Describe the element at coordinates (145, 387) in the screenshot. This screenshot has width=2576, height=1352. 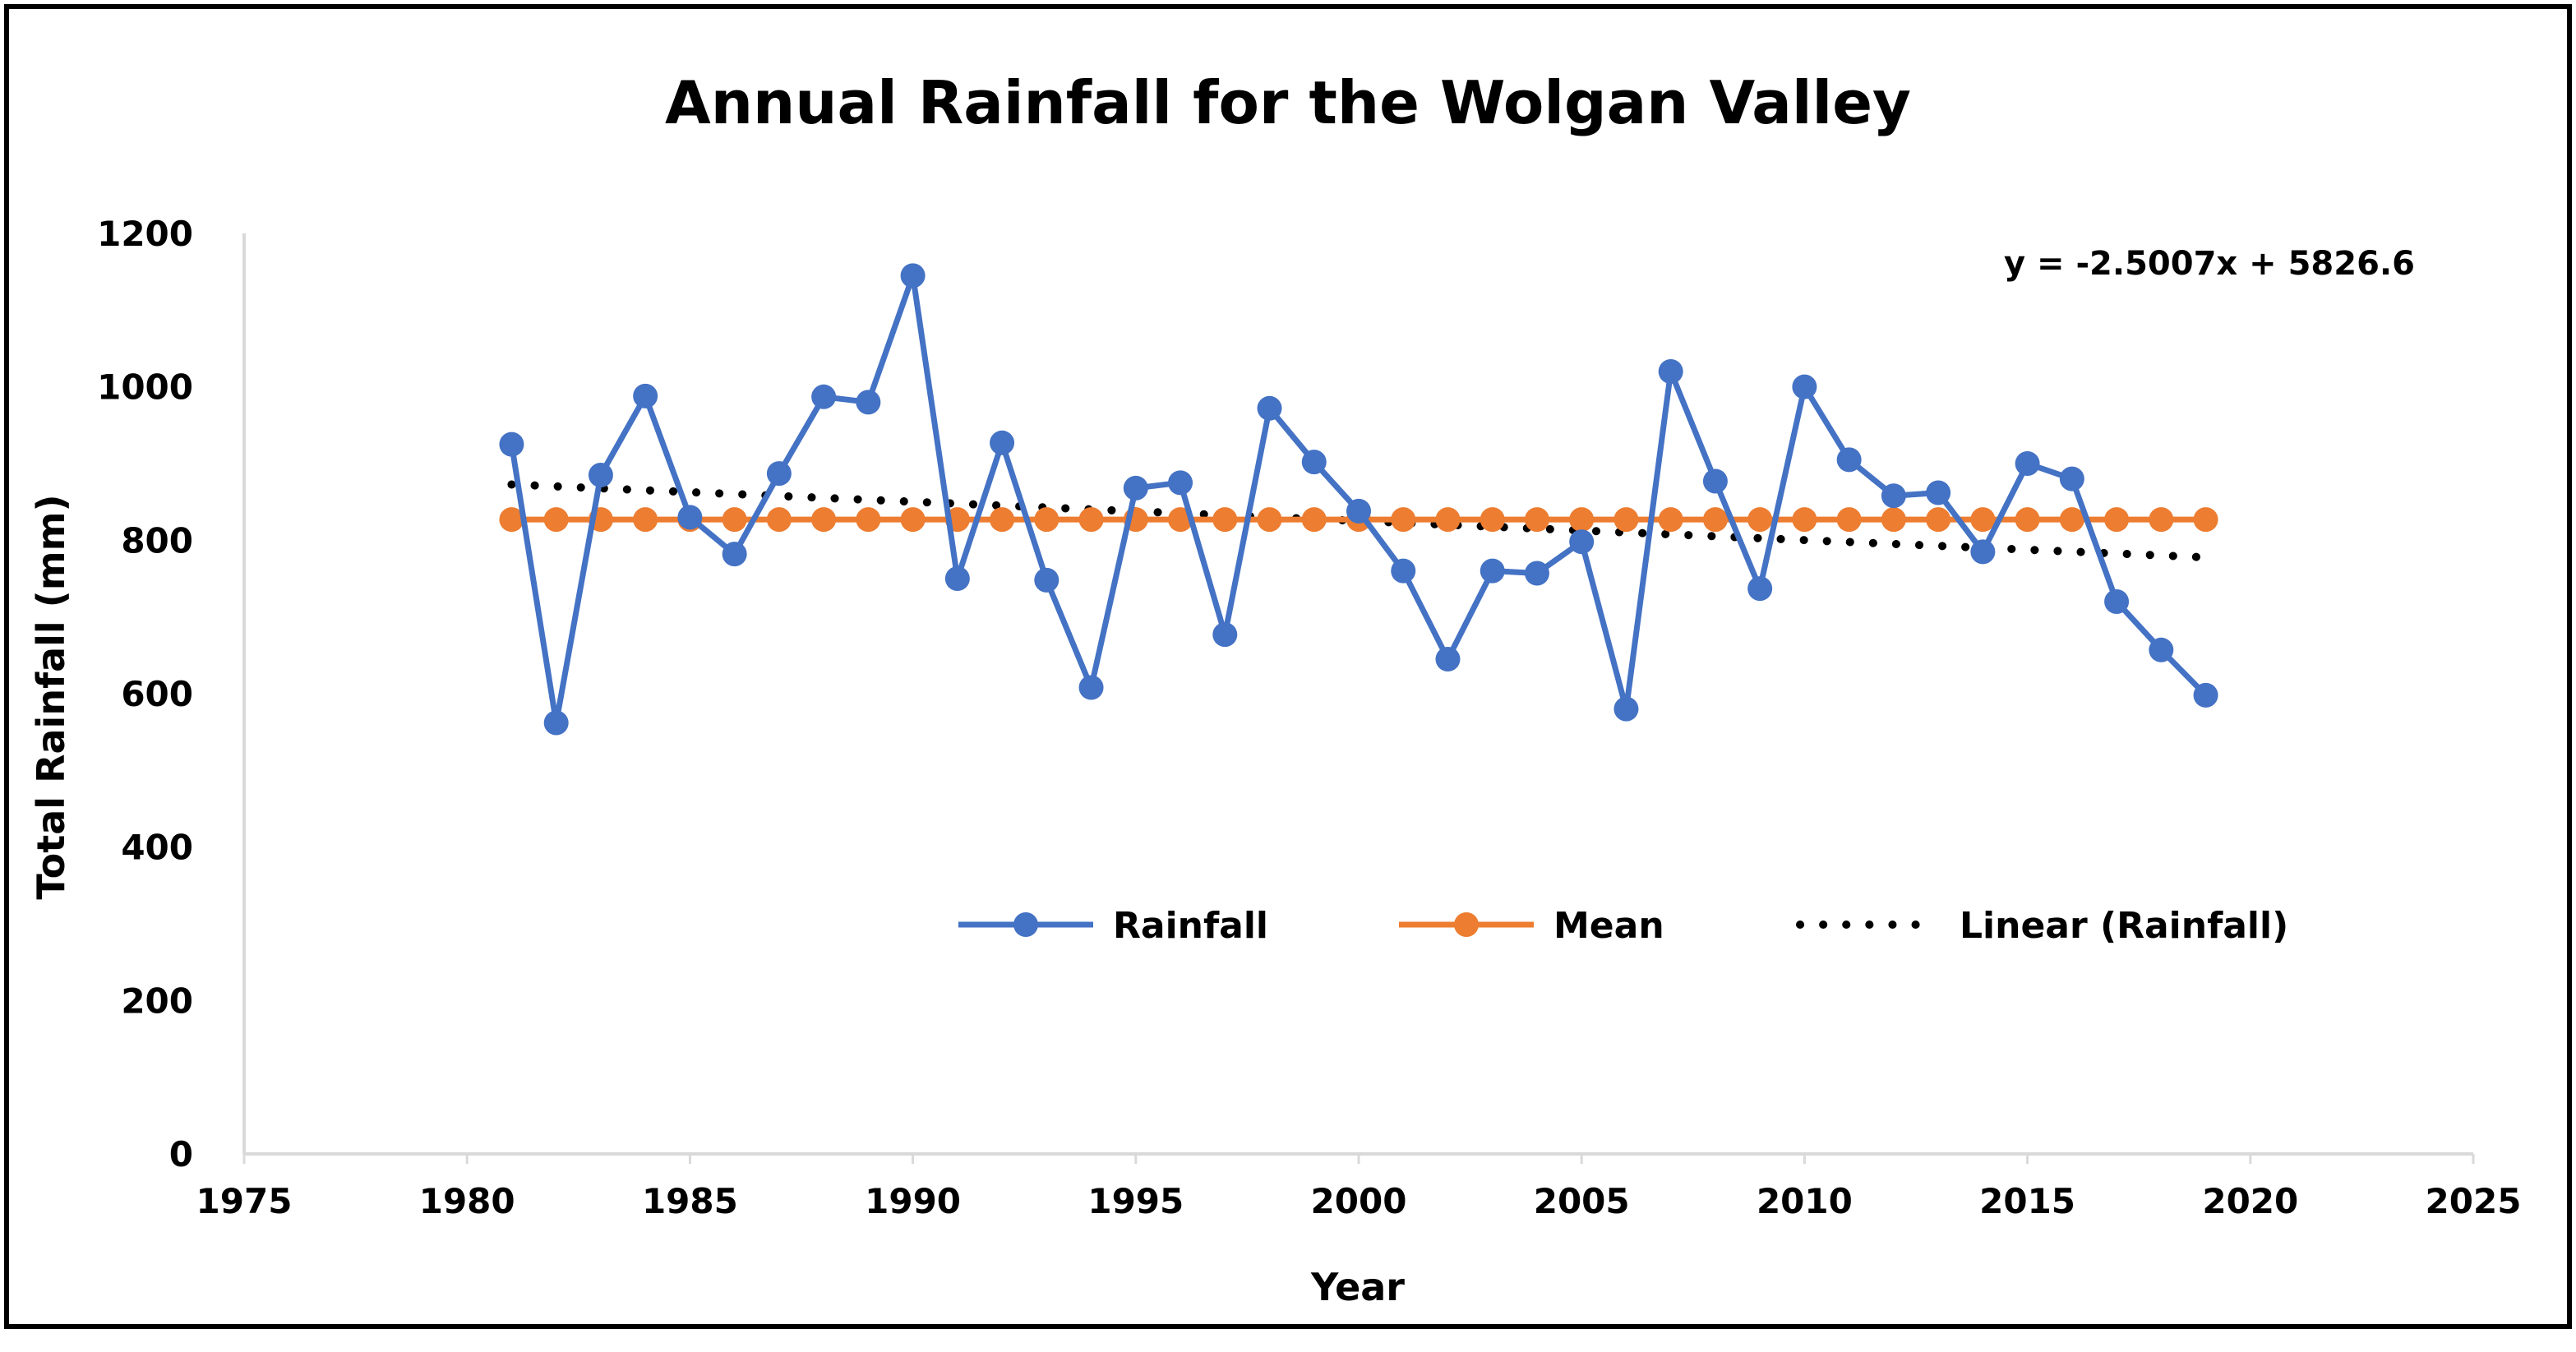
I see `y-tick-label: 1000` at that location.